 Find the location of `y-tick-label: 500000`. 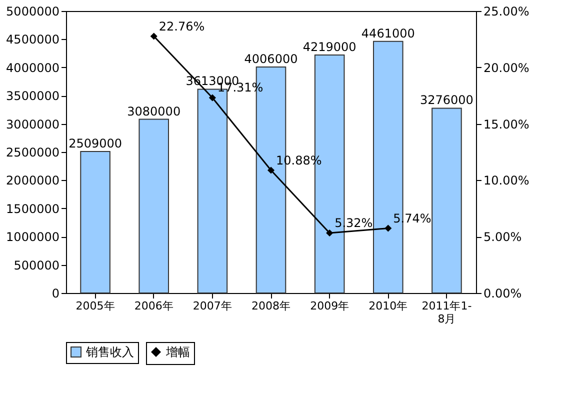

y-tick-label: 500000 is located at coordinates (37, 265).